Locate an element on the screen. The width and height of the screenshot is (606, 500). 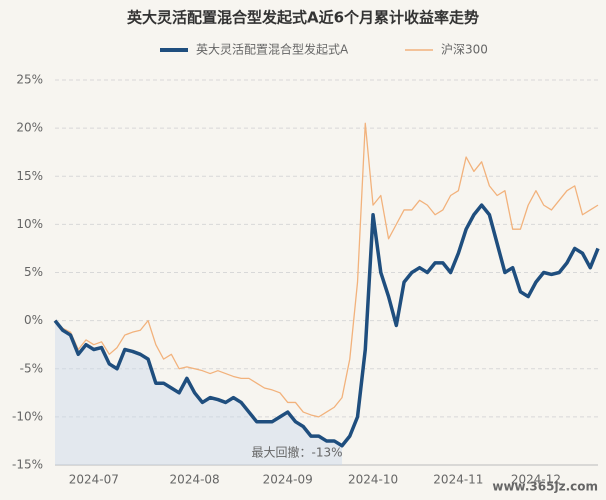
y-tick-label: 25% is located at coordinates (29, 80).